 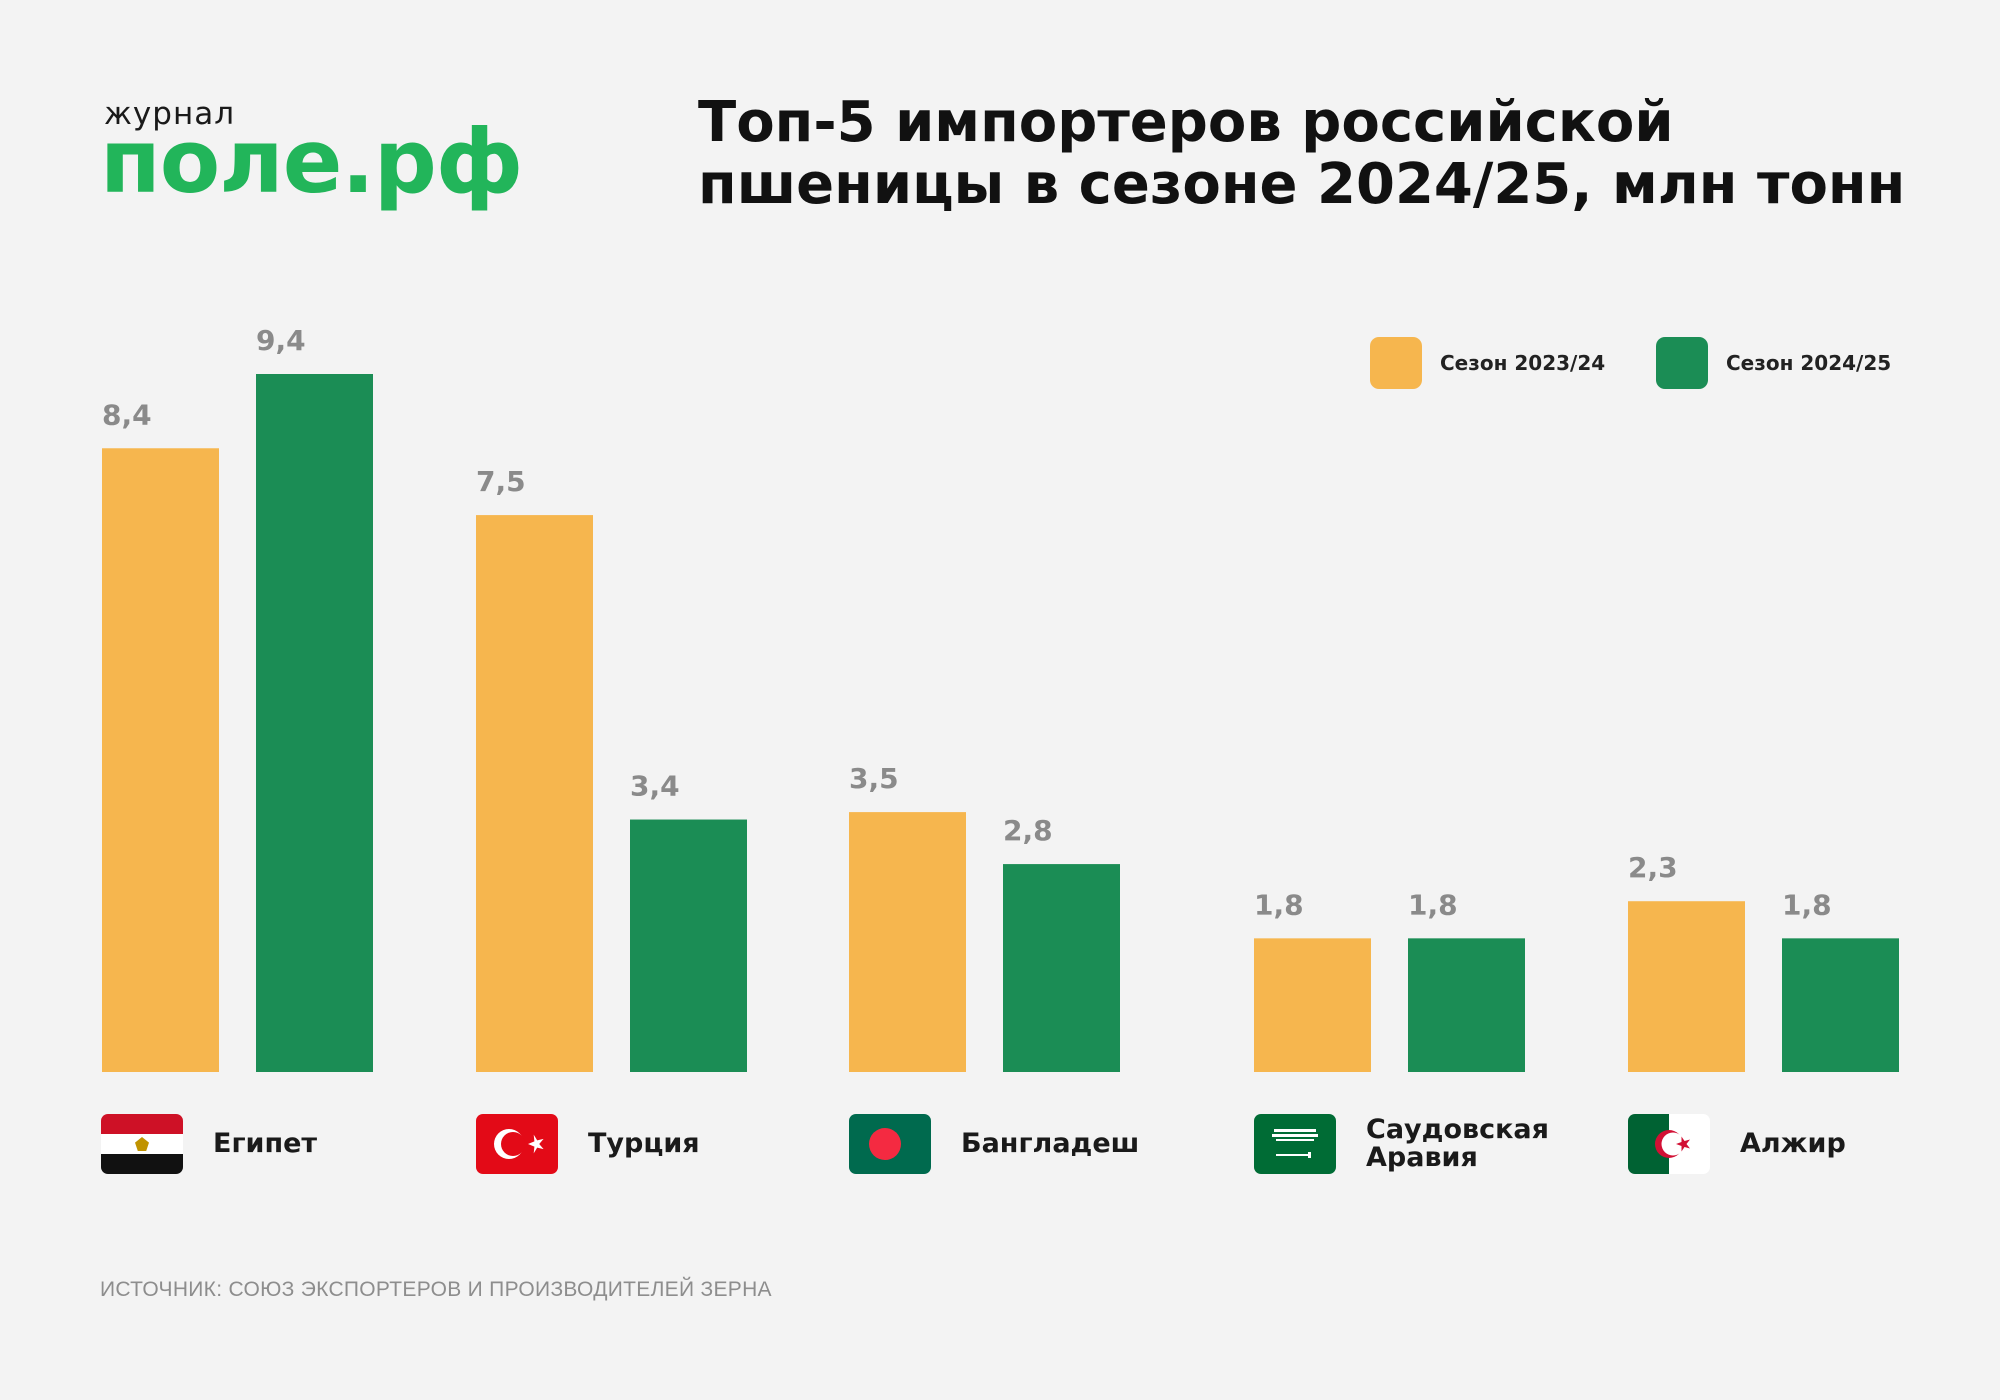 I want to click on value-label-2024-25-4: 1,8, so click(x=1807, y=904).